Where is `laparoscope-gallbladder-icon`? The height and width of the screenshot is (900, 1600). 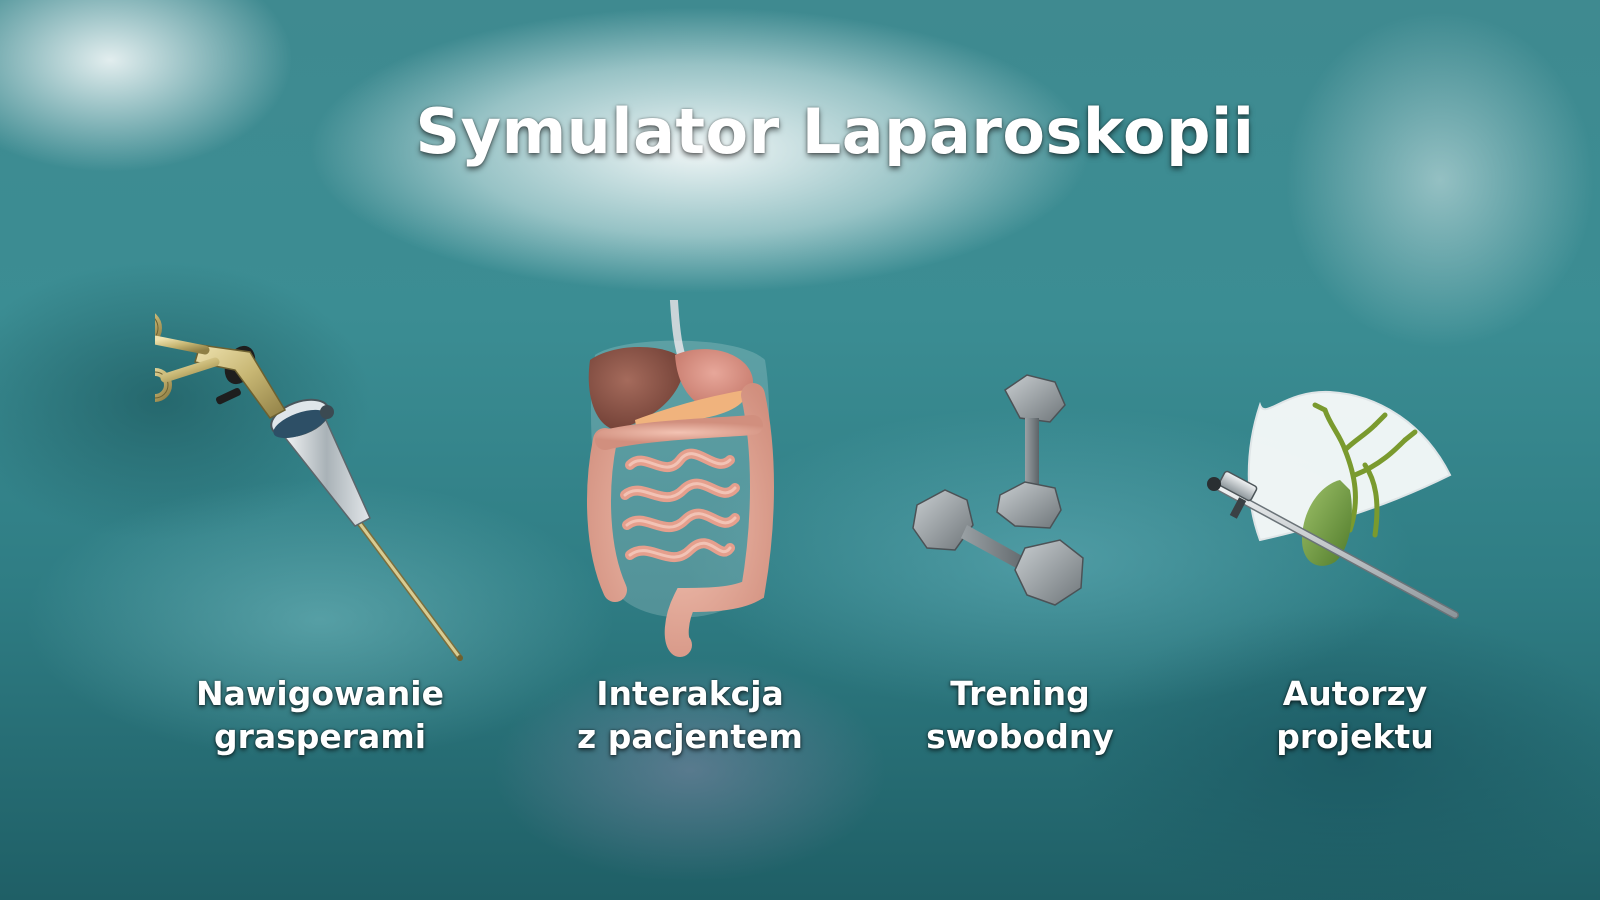
laparoscope-gallbladder-icon is located at coordinates (1333, 504).